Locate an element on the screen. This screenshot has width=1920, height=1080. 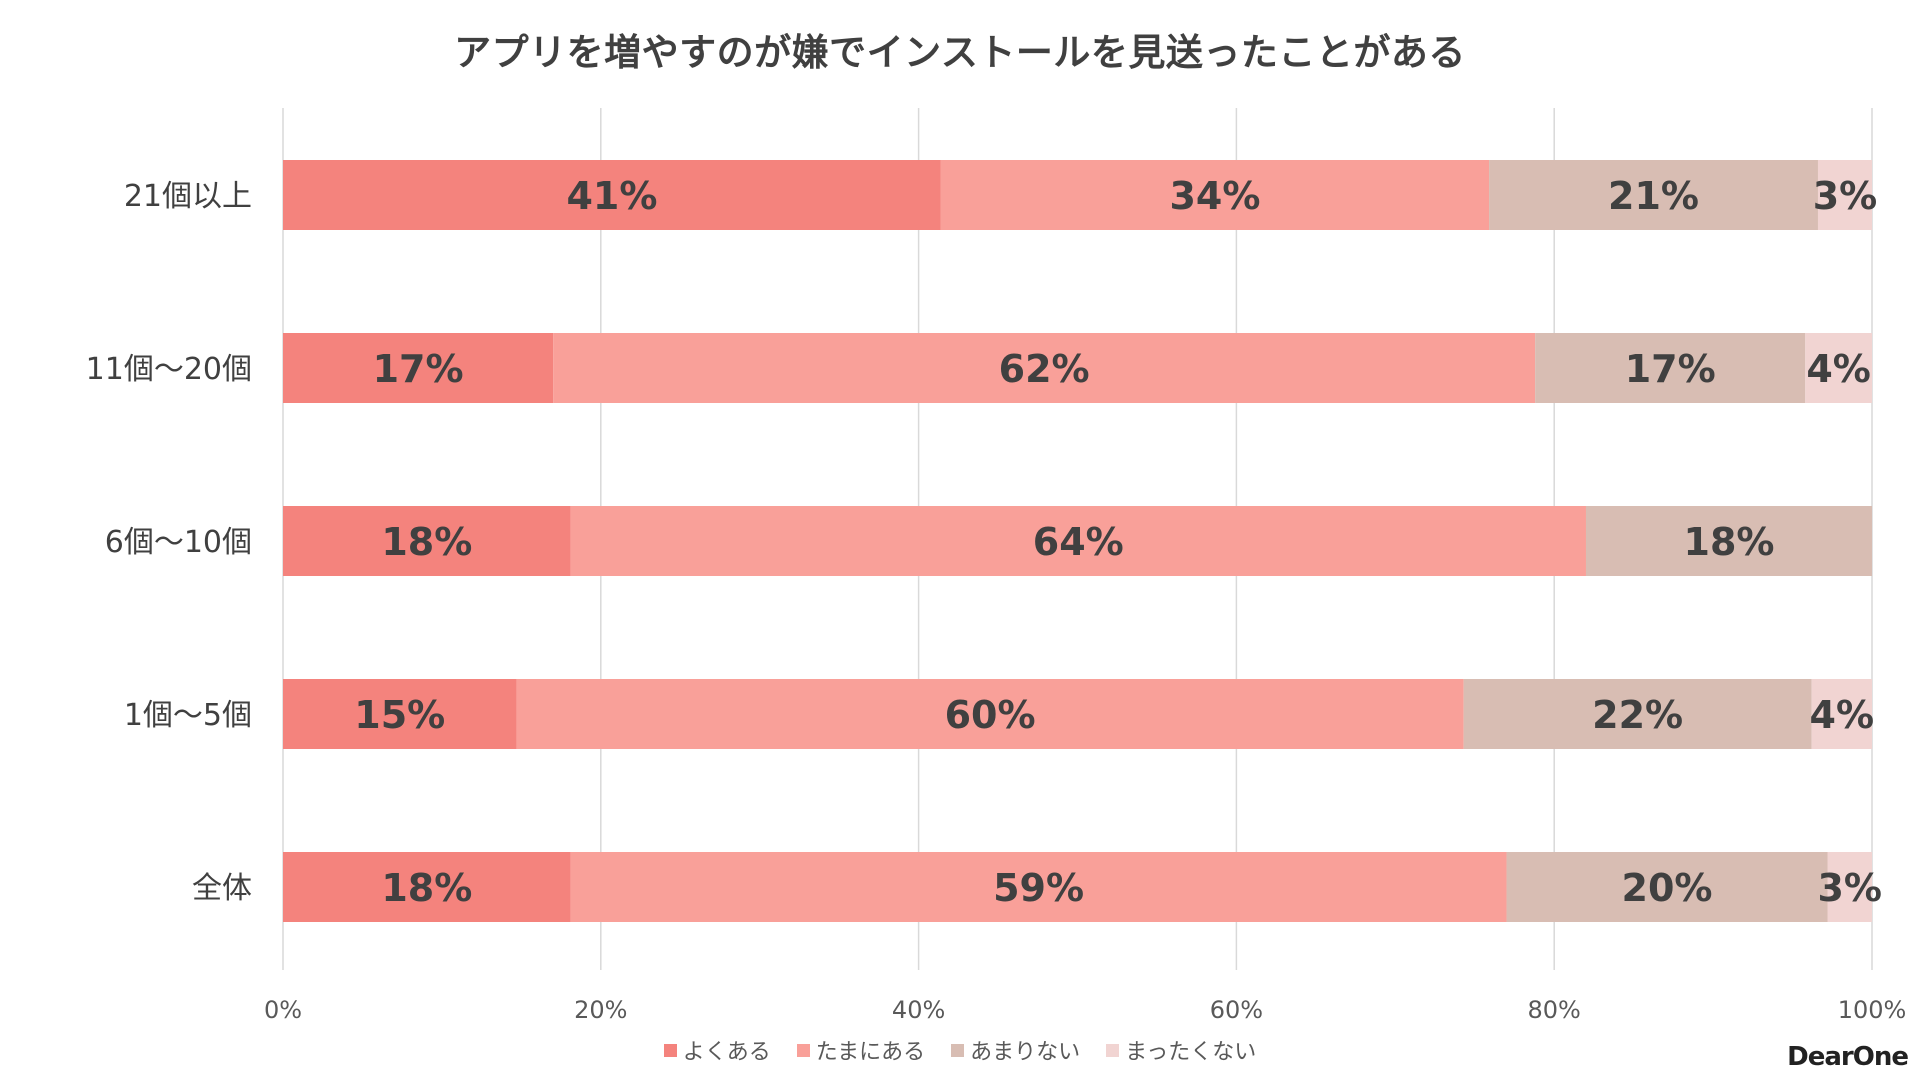
x-tick-label: 80% is located at coordinates (1554, 1010).